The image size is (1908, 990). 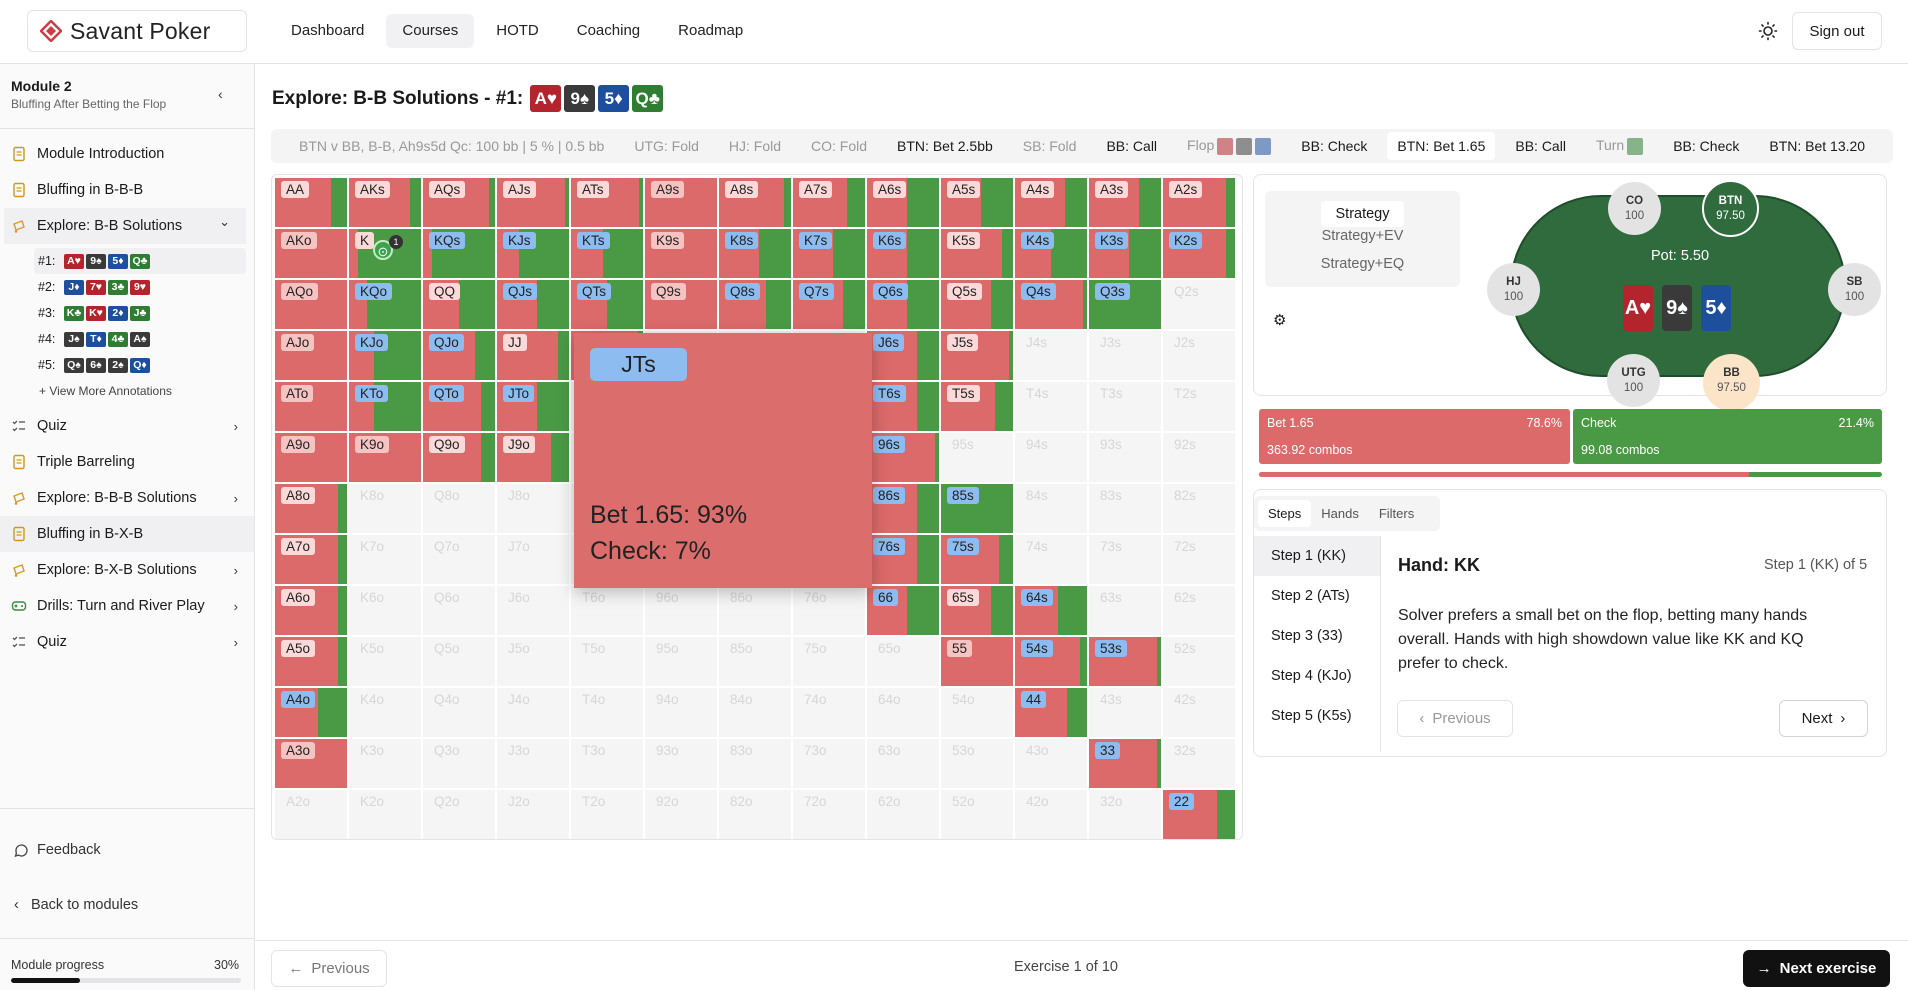 I want to click on hand-cell-75o: 75o, so click(x=829, y=661).